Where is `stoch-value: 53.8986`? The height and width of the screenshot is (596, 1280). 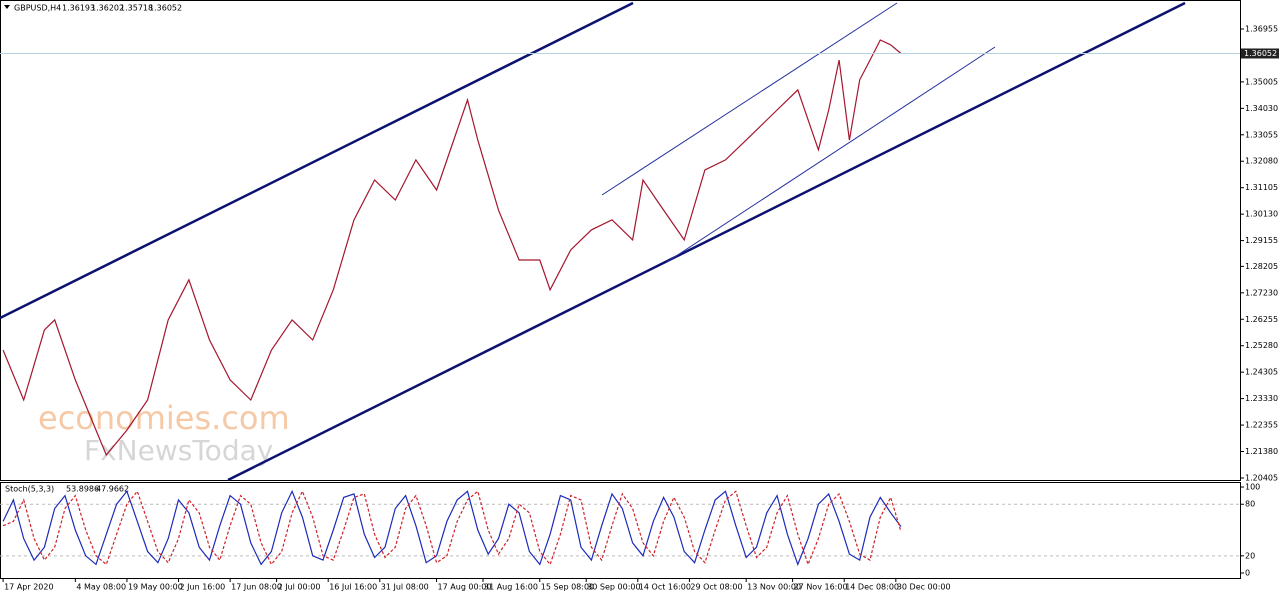
stoch-value: 53.8986 is located at coordinates (82, 489).